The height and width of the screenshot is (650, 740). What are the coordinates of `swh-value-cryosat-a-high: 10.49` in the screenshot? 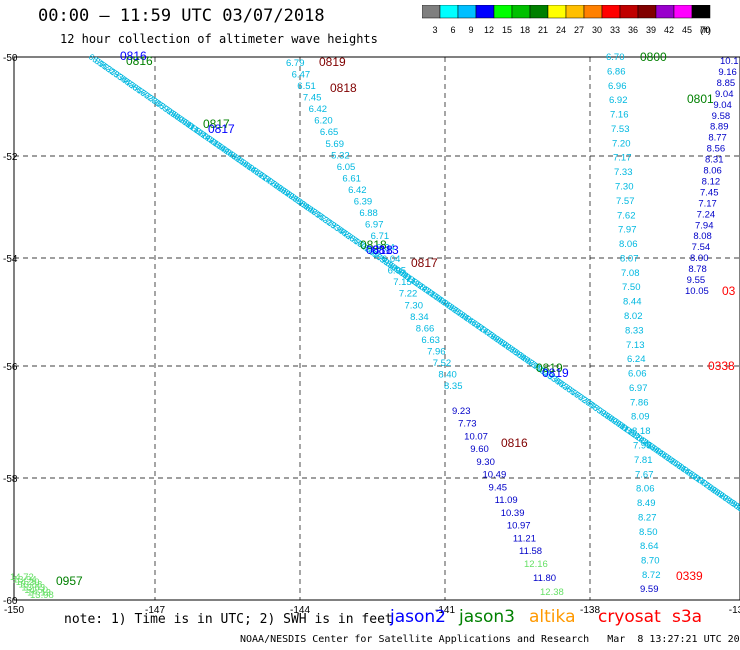 It's located at (494, 475).